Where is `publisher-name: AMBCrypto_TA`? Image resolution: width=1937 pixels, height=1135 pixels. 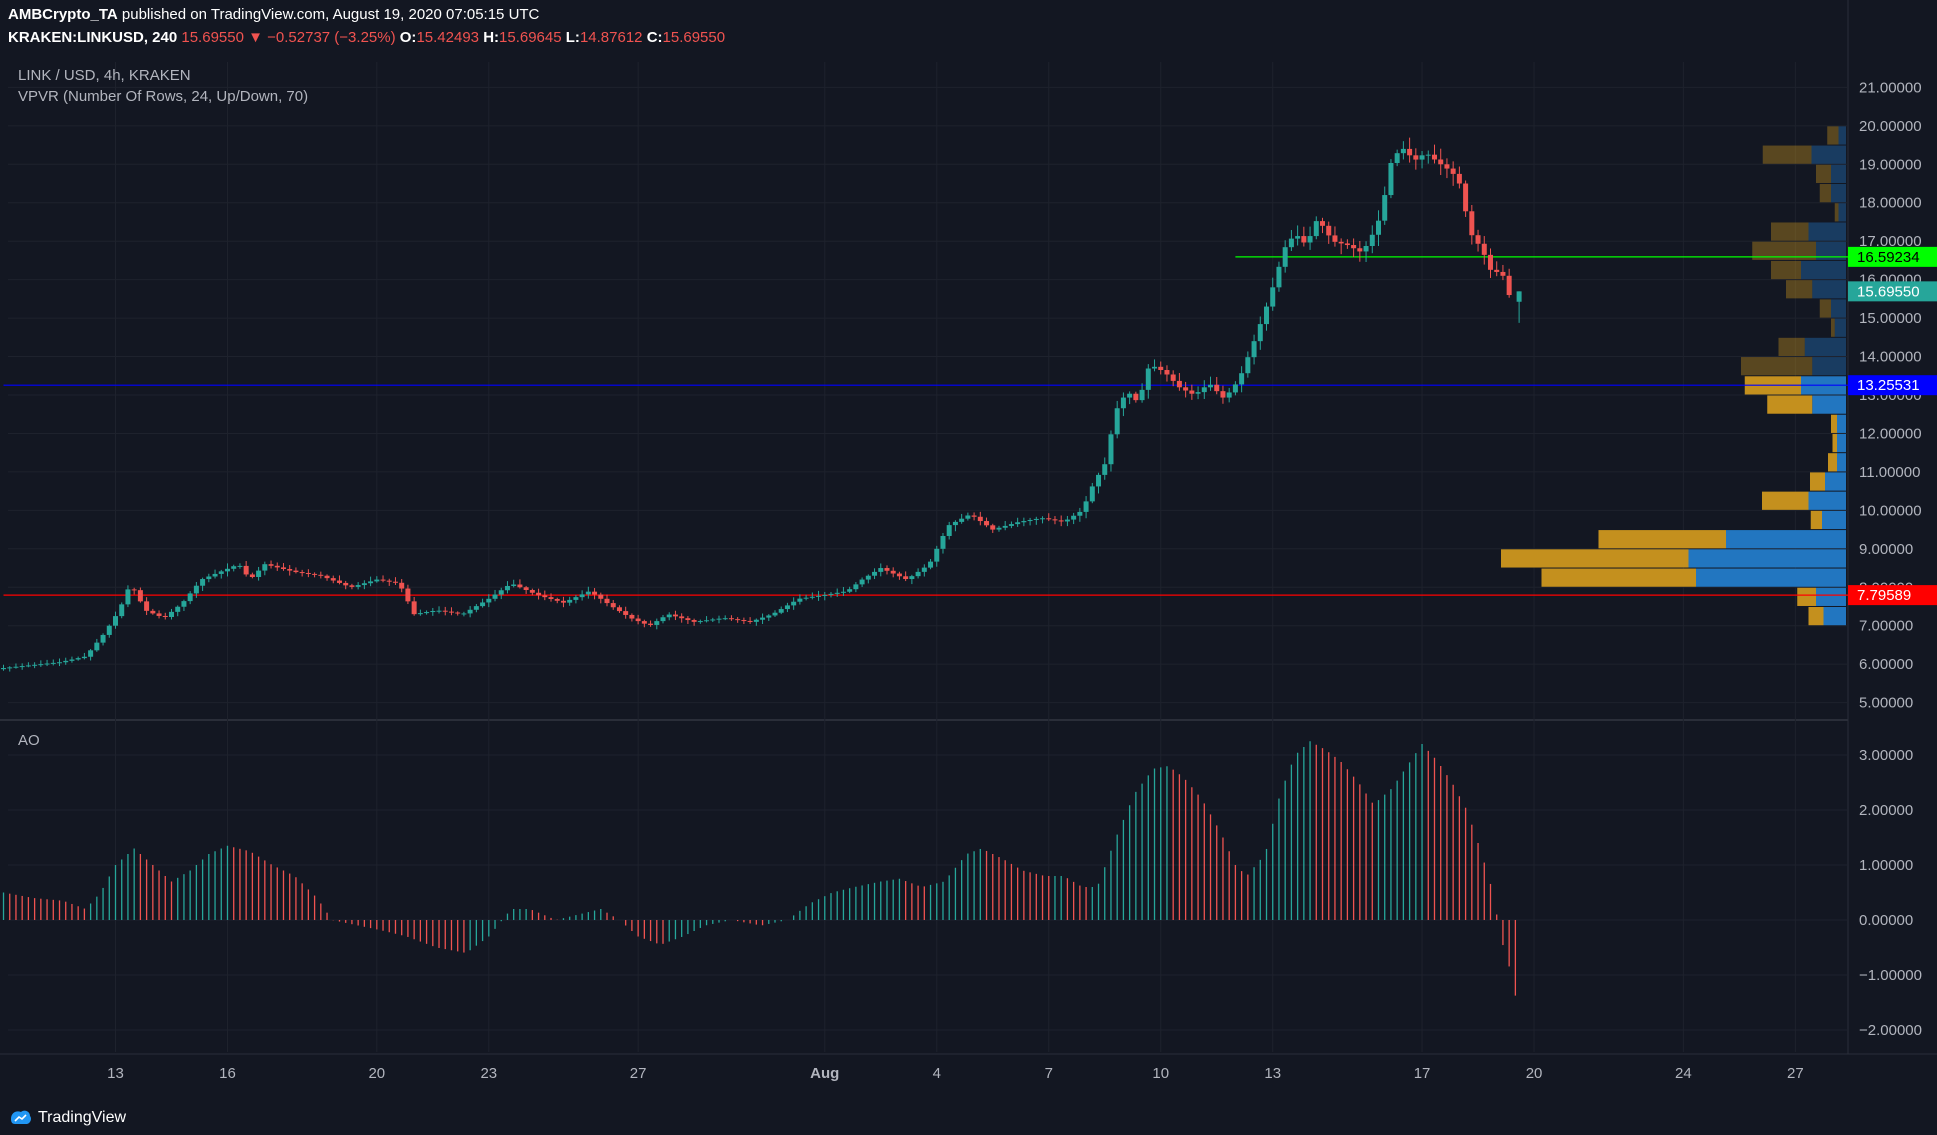 publisher-name: AMBCrypto_TA is located at coordinates (63, 14).